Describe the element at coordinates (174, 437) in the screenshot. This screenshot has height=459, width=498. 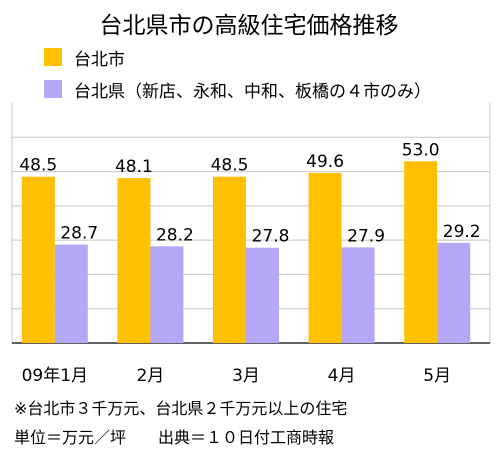
I see `footnote-unit-source: 単位＝万元／坪 出典＝１０日付工商時報` at that location.